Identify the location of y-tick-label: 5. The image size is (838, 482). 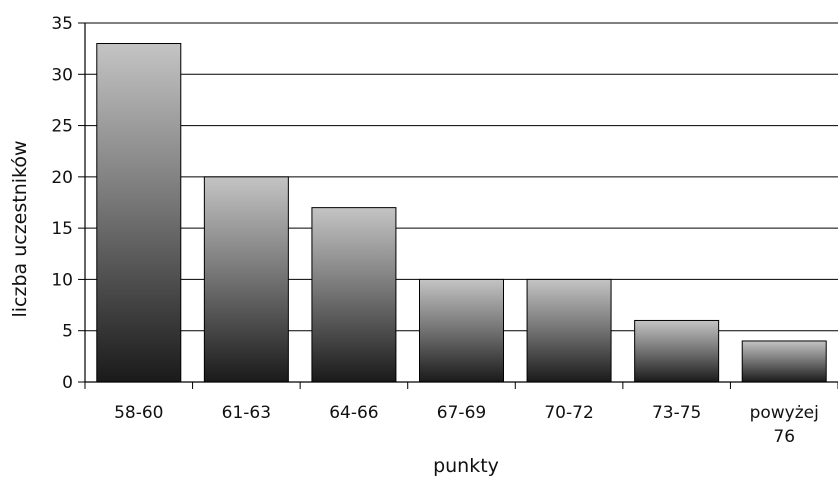
(67, 332).